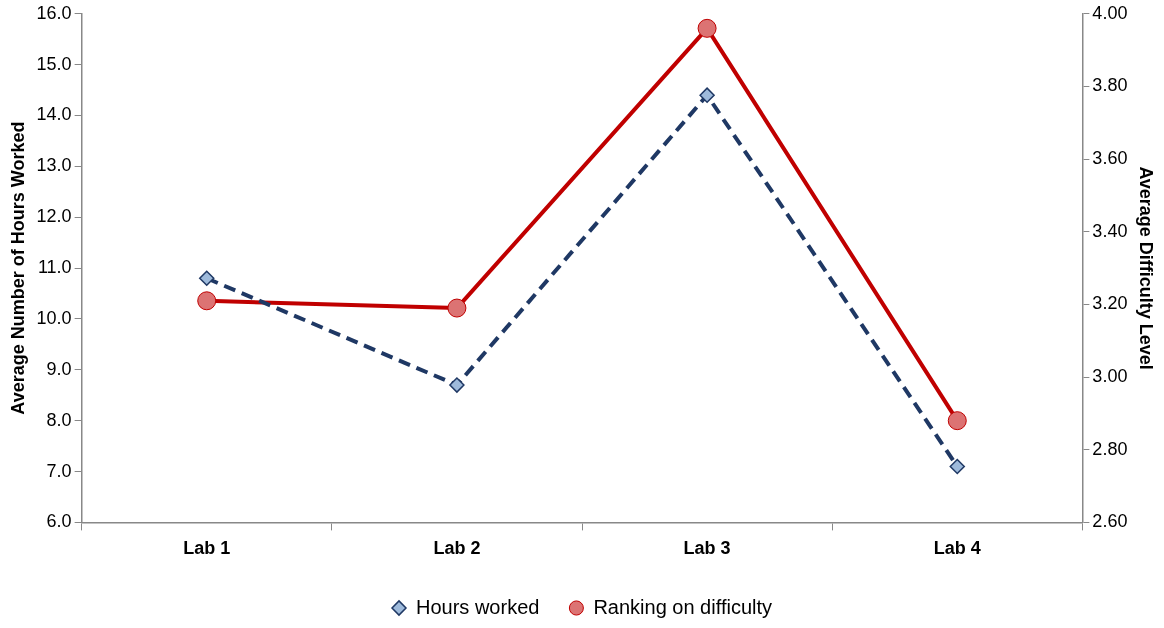  Describe the element at coordinates (17, 268) in the screenshot. I see `y-axis-title: Average Number of Hours Worked` at that location.